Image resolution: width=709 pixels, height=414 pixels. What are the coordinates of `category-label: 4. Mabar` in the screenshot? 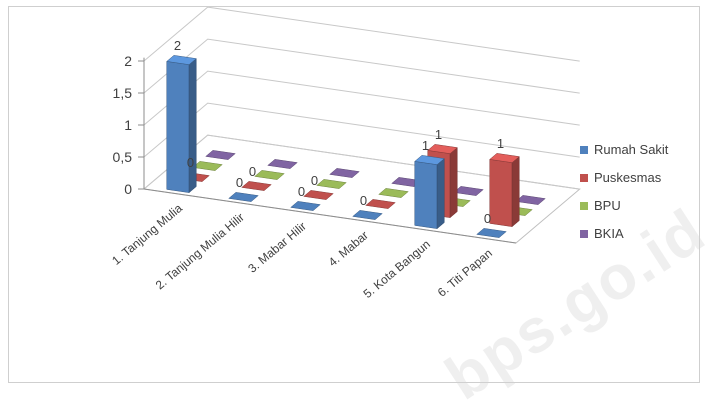 It's located at (348, 248).